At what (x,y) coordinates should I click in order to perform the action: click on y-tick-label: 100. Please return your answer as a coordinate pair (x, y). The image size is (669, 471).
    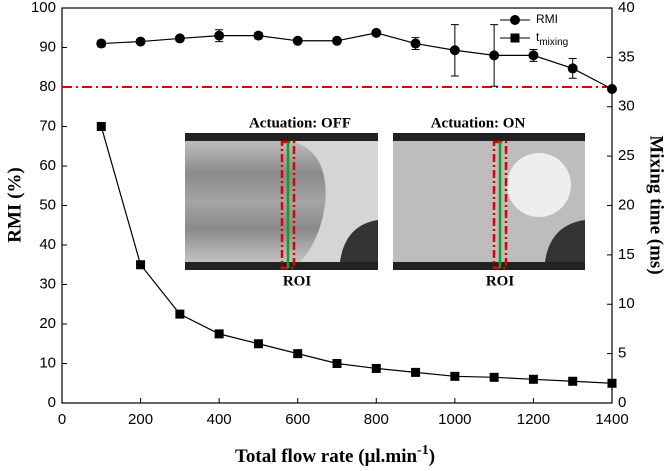
    Looking at the image, I should click on (43, 8).